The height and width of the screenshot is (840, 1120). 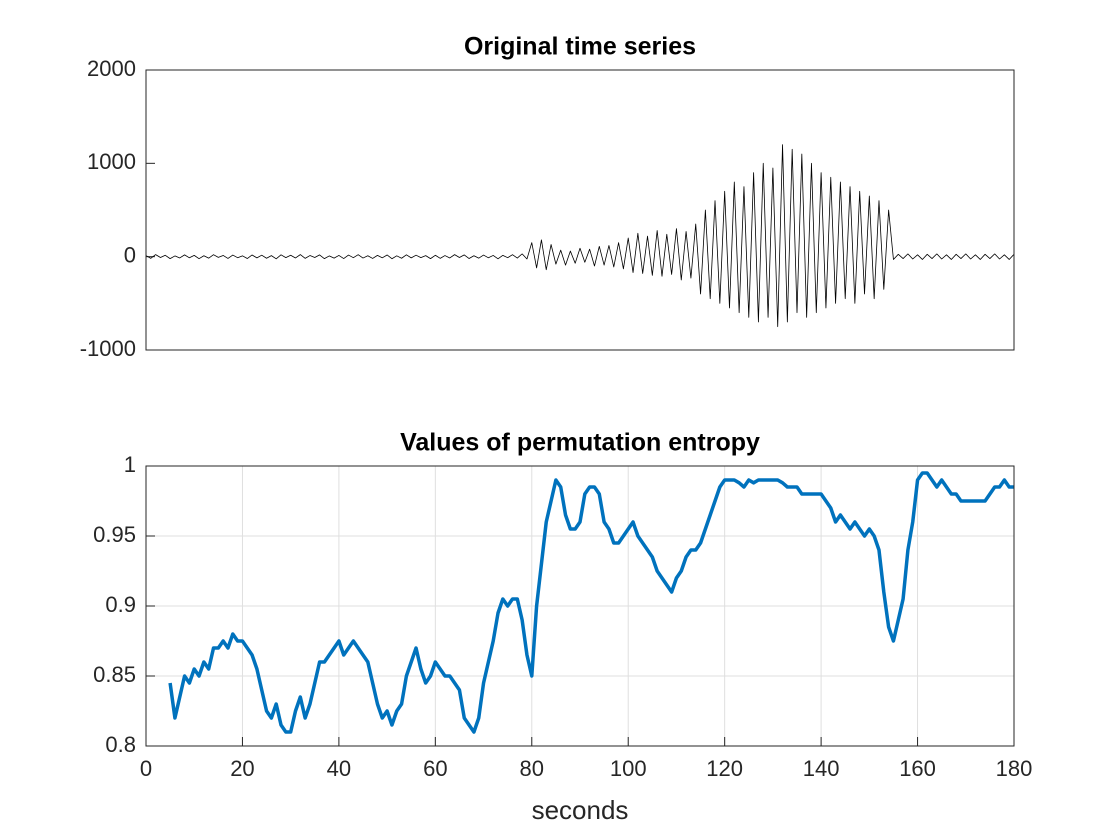 What do you see at coordinates (435, 768) in the screenshot?
I see `x-tick-label: 60` at bounding box center [435, 768].